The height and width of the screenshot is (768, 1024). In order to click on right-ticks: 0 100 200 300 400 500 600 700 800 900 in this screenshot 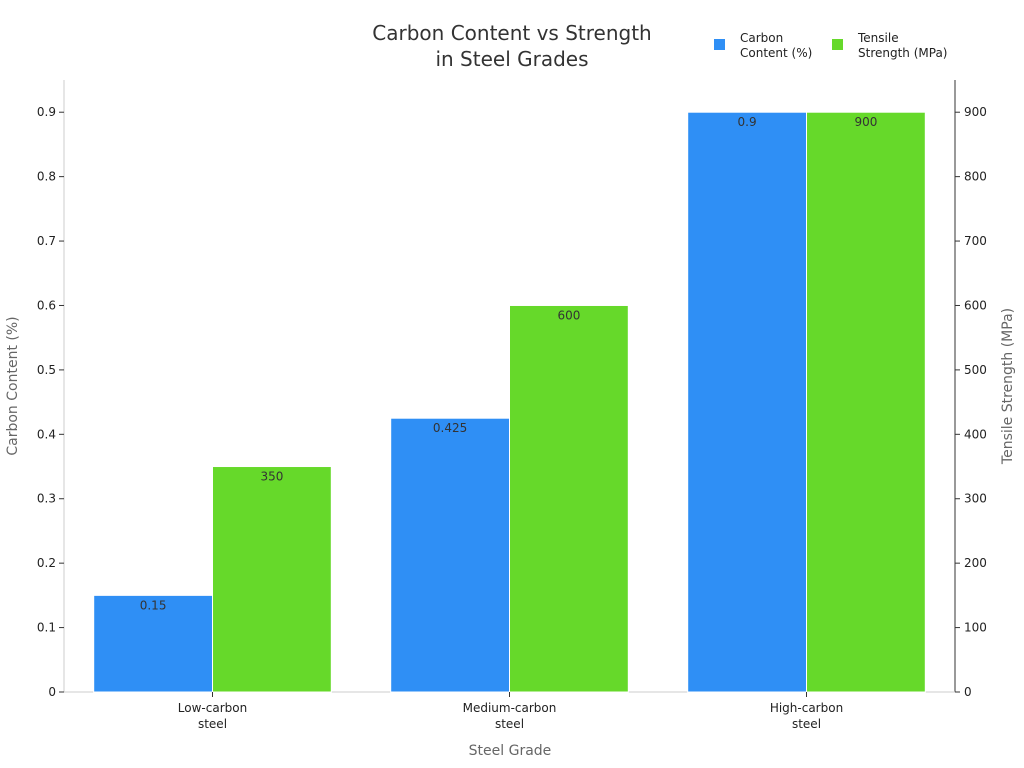, I will do `click(971, 402)`.